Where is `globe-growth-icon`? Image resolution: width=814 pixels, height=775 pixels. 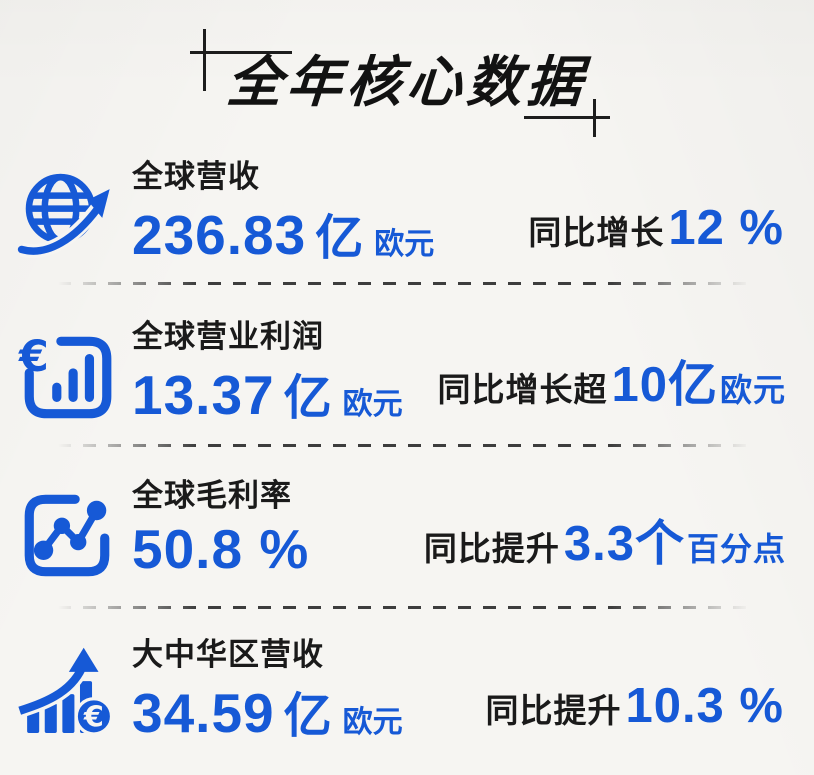
globe-growth-icon is located at coordinates (67, 217).